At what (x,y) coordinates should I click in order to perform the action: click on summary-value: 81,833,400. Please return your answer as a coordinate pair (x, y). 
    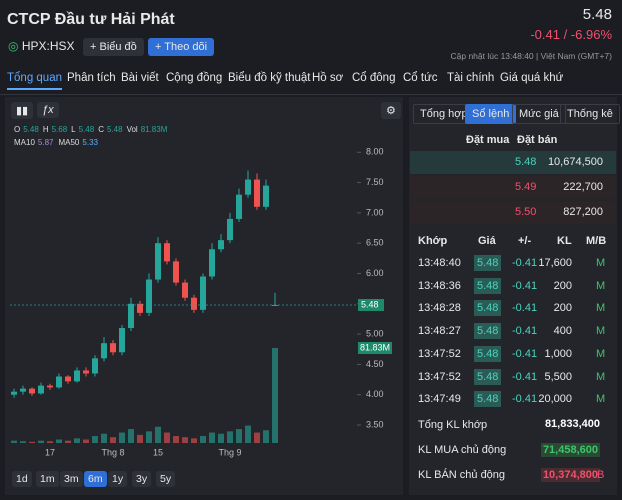
    Looking at the image, I should click on (572, 424).